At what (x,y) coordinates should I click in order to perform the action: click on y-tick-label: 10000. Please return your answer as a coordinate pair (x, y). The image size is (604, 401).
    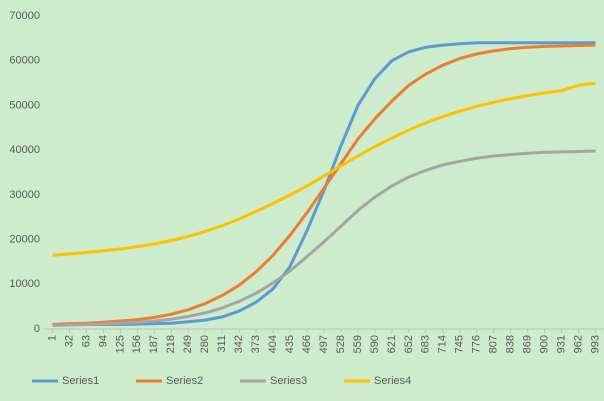
    Looking at the image, I should click on (24, 284).